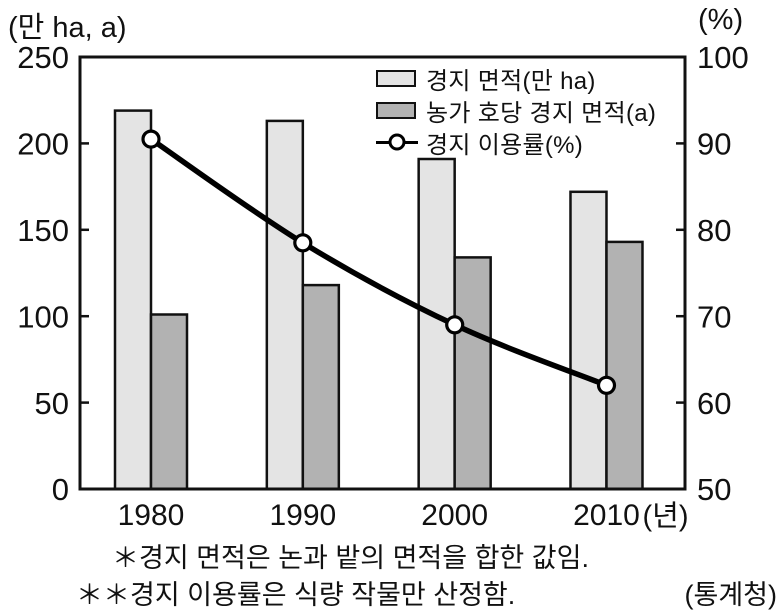 This screenshot has width=781, height=611. Describe the element at coordinates (43, 57) in the screenshot. I see `left-axis-tick-label-250: 250` at that location.